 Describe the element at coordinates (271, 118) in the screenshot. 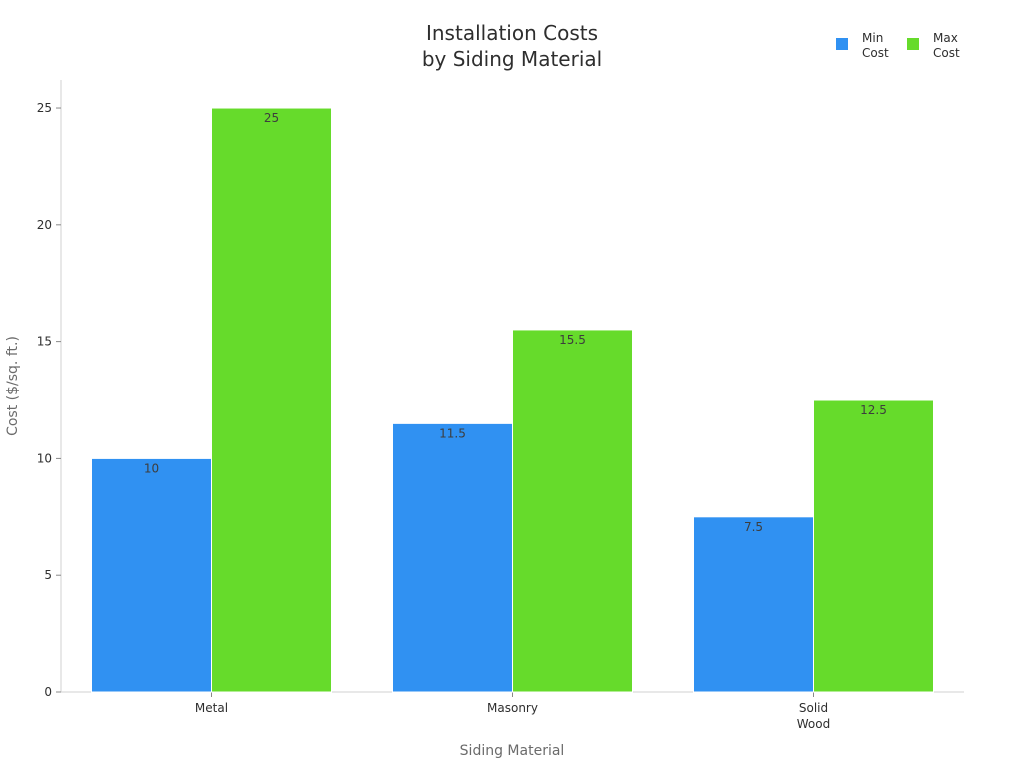

I see `bar-value-label: 25` at that location.